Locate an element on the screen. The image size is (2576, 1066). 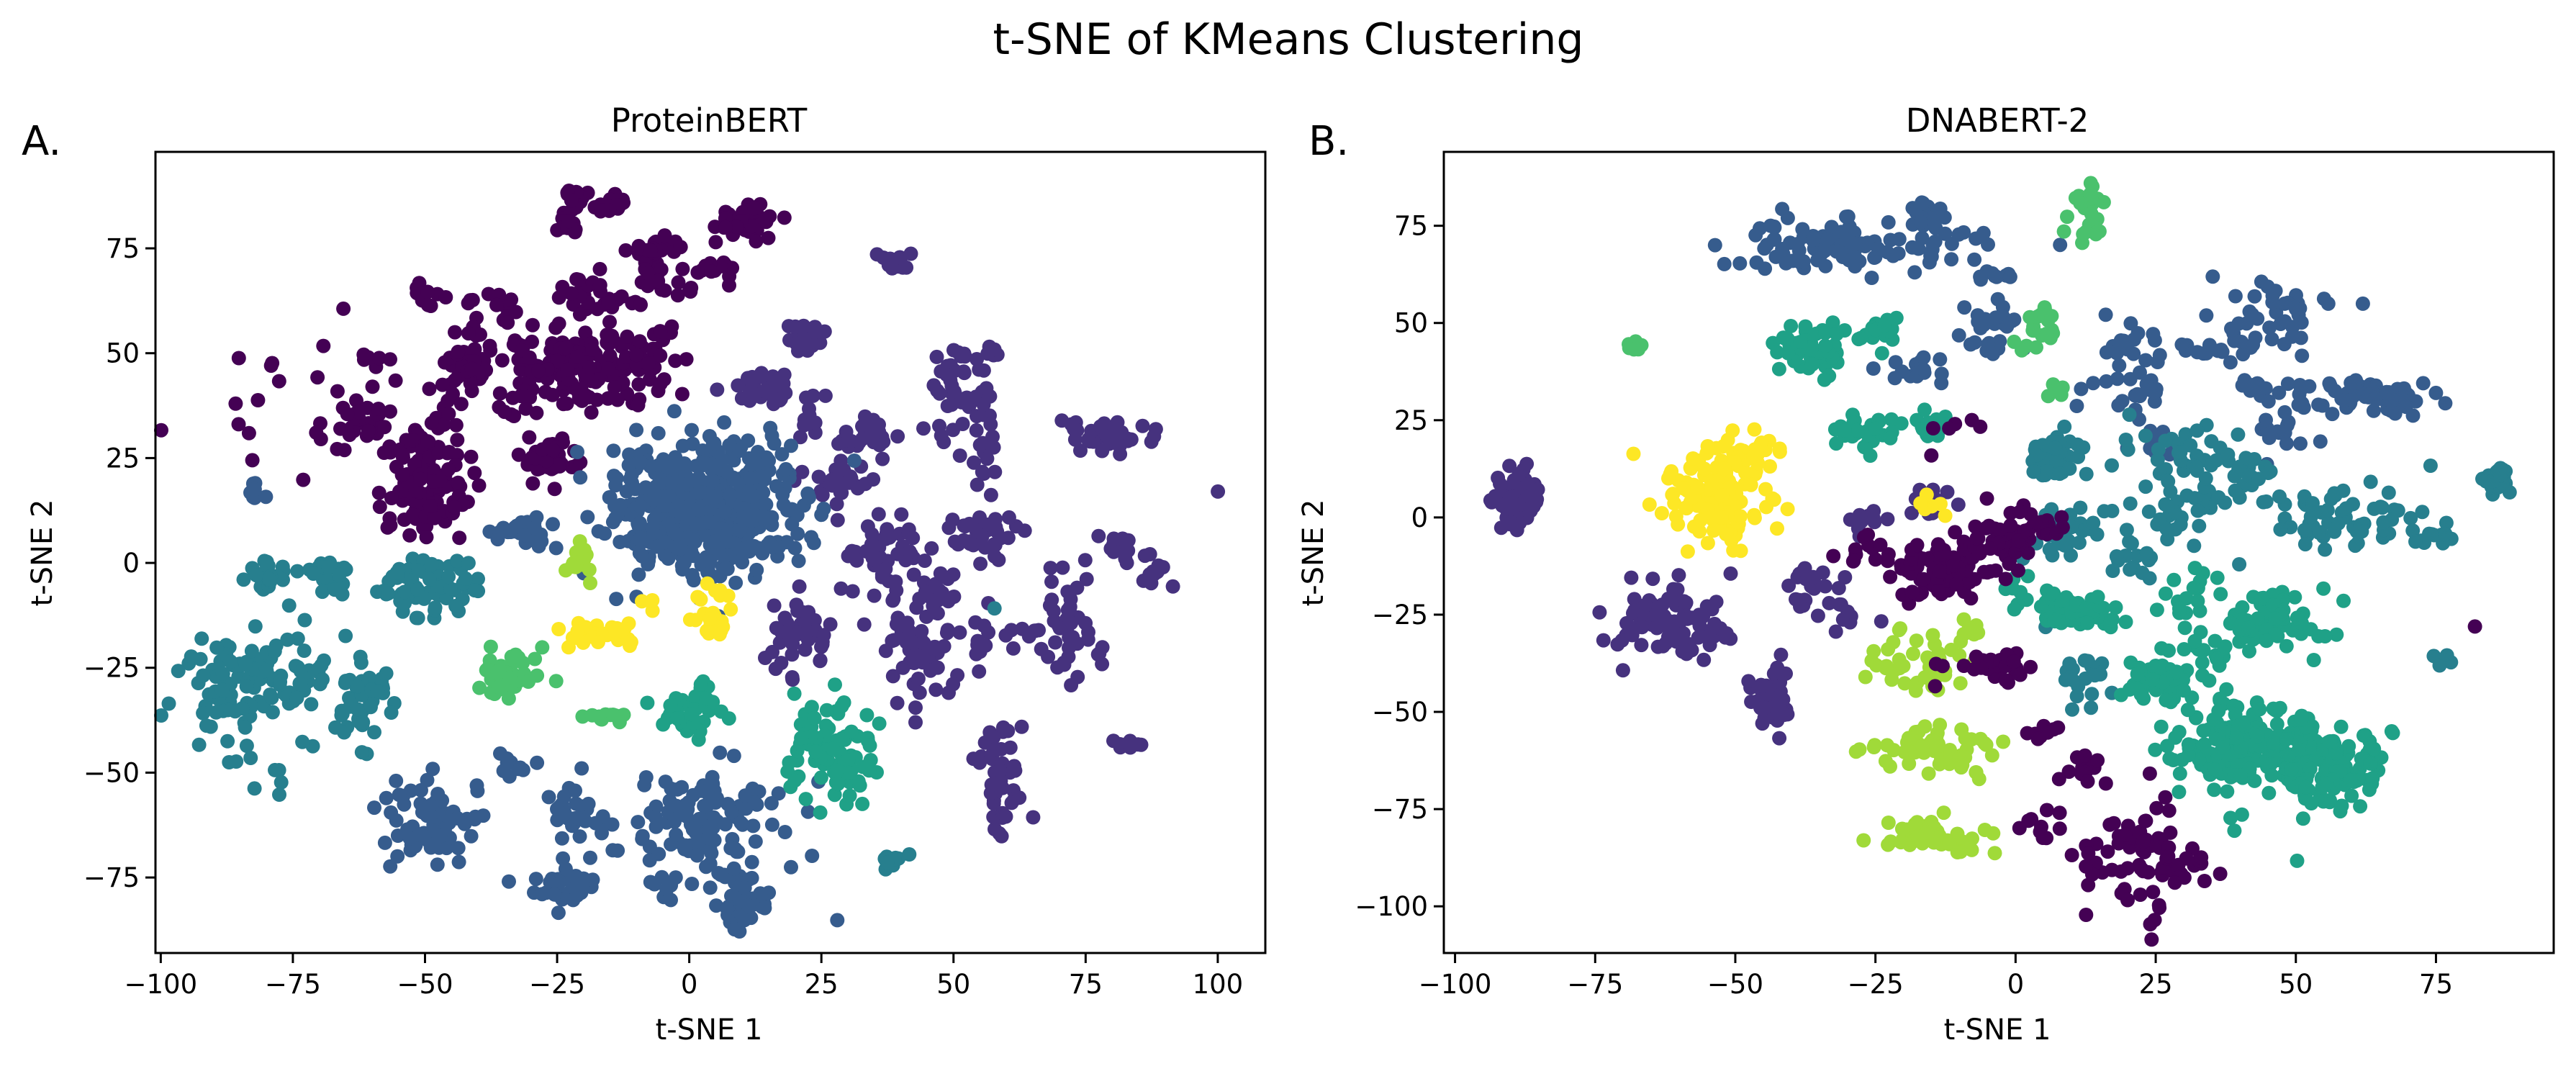
panel-a-y-tick-label: 75 is located at coordinates (123, 248).